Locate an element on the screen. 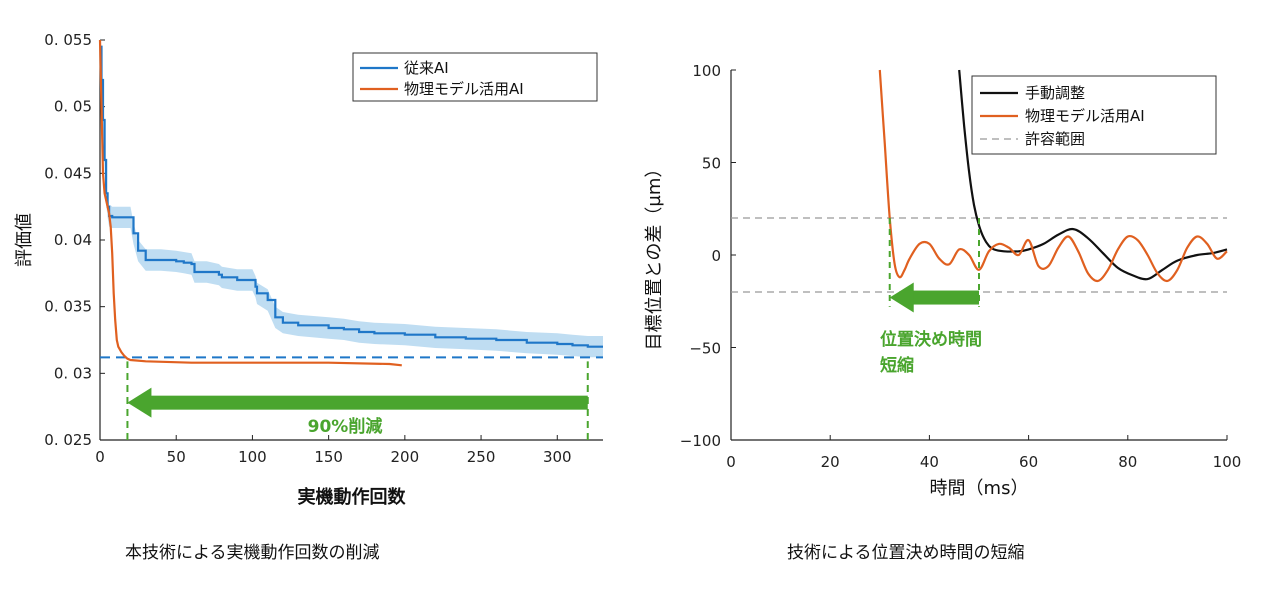 This screenshot has height=590, width=1280. right-y-tick-label: 0 is located at coordinates (716, 256).